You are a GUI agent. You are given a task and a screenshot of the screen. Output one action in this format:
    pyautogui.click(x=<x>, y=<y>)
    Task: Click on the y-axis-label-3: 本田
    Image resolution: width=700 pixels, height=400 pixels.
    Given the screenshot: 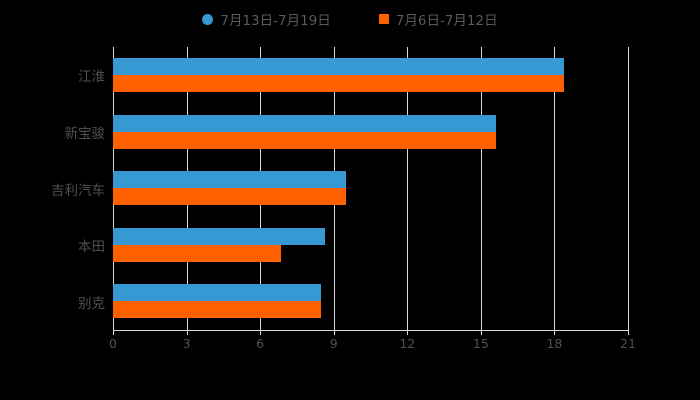 What is the action you would take?
    pyautogui.click(x=91, y=247)
    